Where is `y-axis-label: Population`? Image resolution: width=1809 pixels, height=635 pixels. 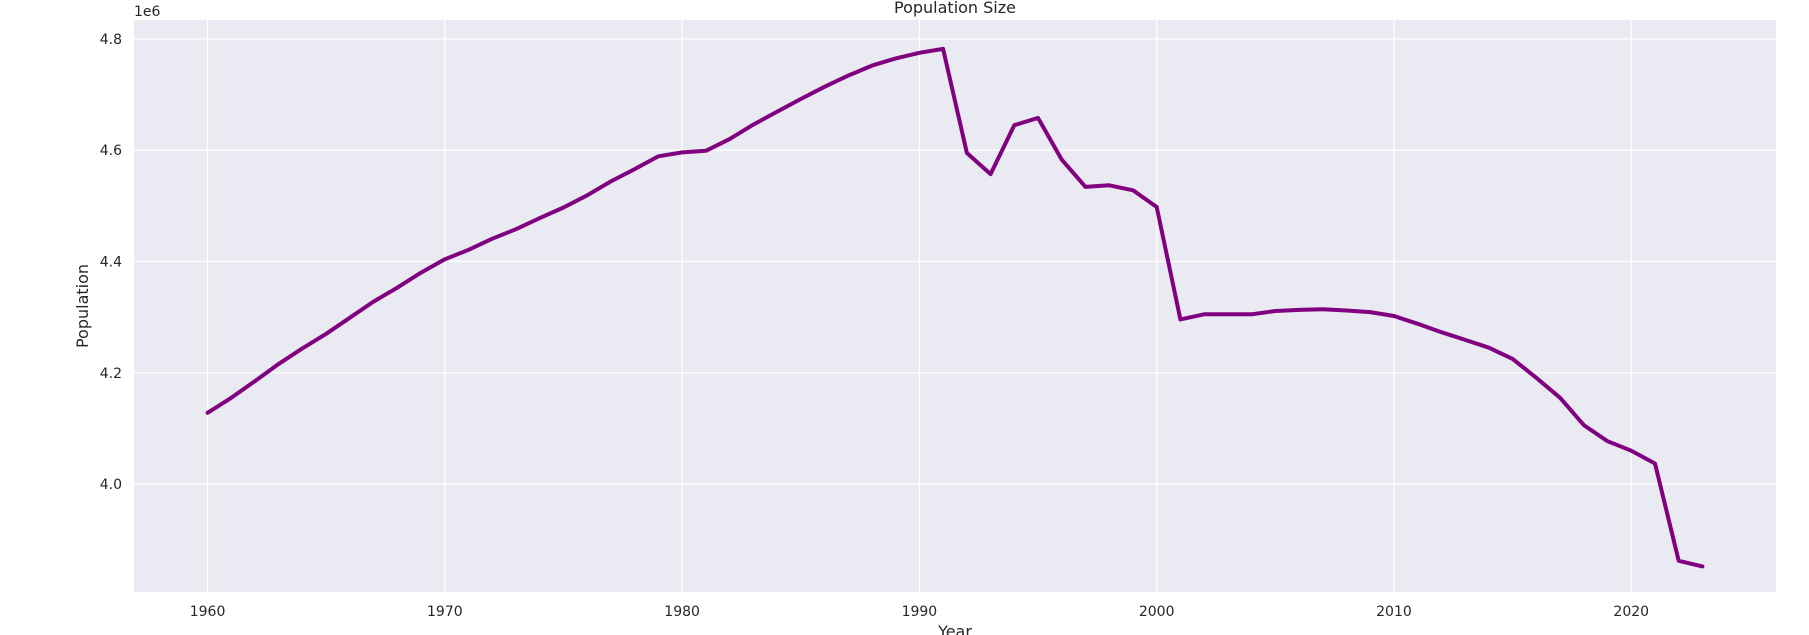 y-axis-label: Population is located at coordinates (82, 306).